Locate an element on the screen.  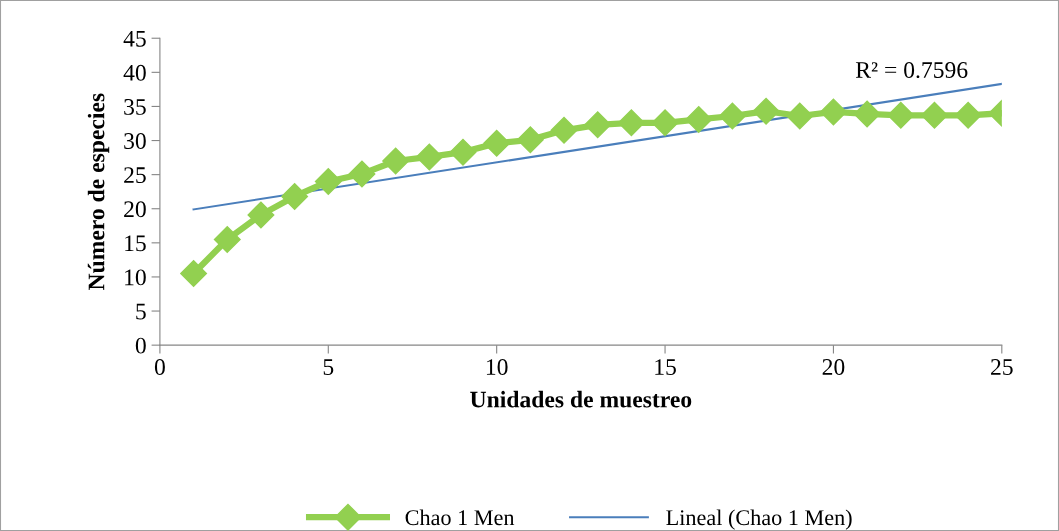
x-tick-label: 0 is located at coordinates (159, 367).